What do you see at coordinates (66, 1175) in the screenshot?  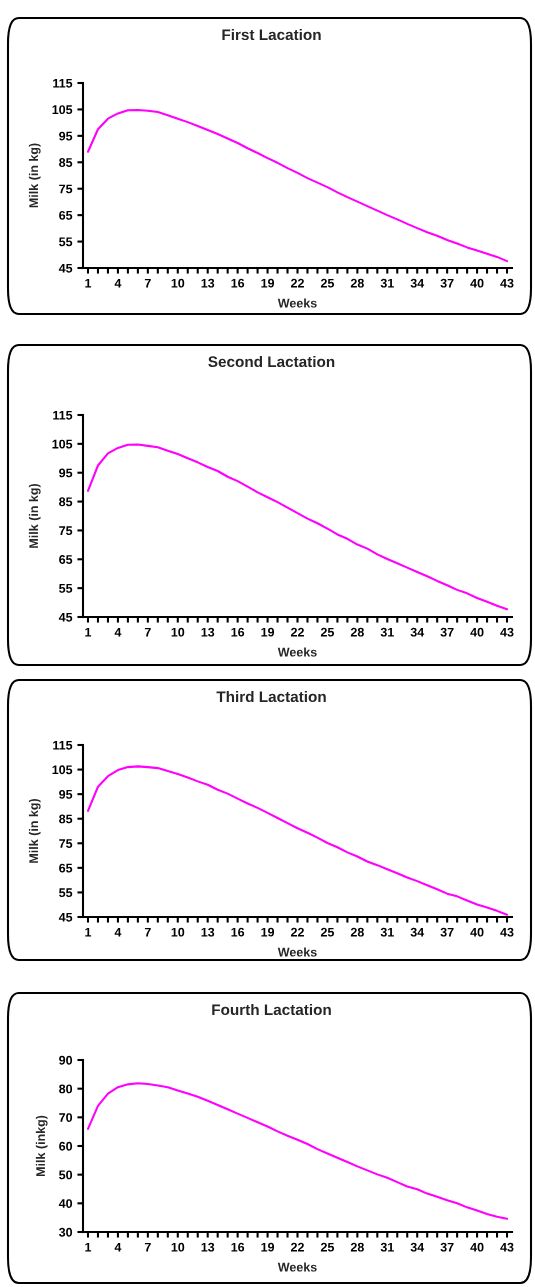 I see `y-tick-label: 50` at bounding box center [66, 1175].